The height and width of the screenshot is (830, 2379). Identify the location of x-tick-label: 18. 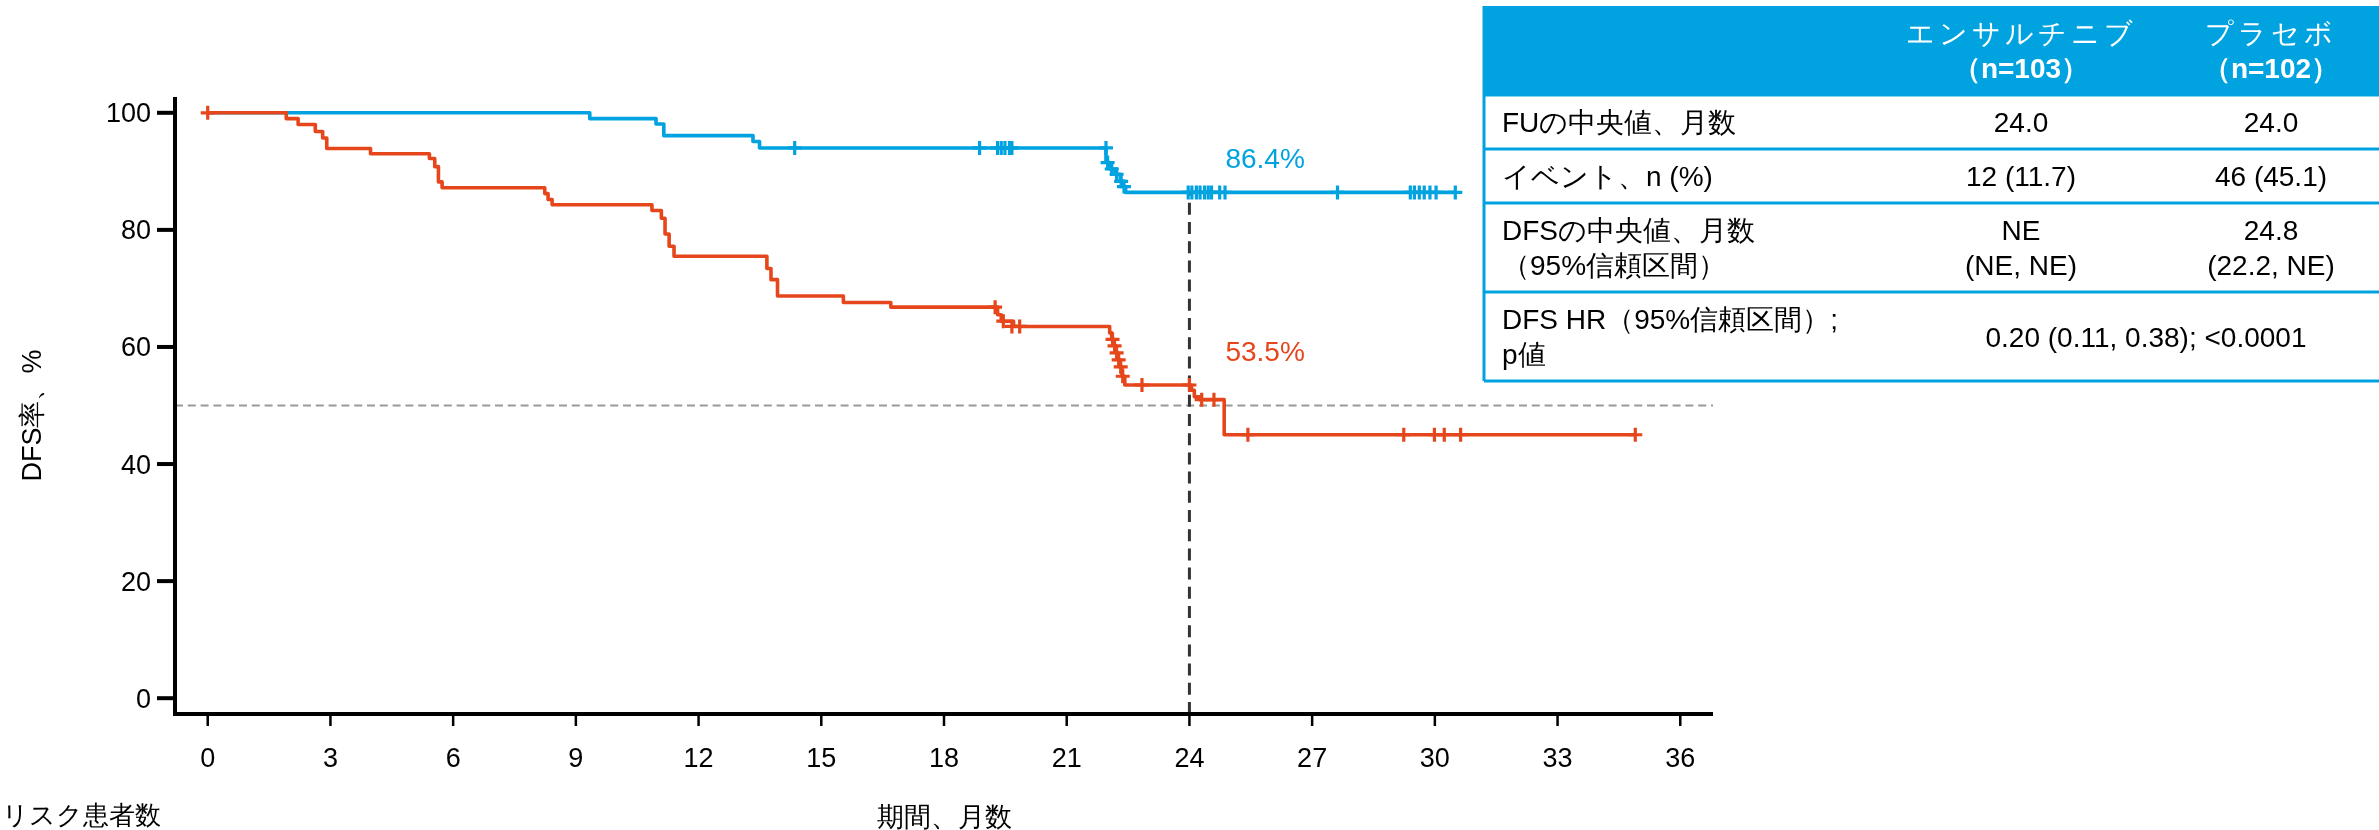
(944, 758).